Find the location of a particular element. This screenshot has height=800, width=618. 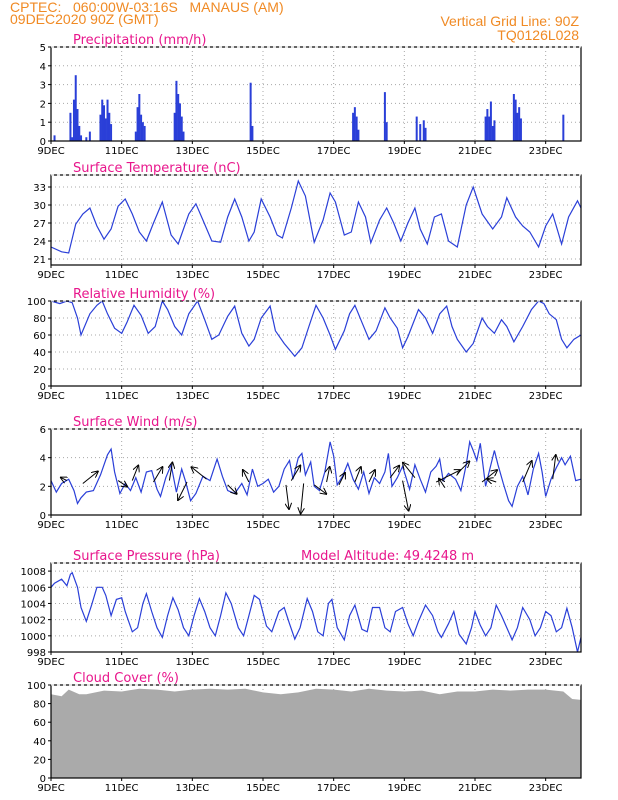

panel-title: Surface Wind (m/s) is located at coordinates (135, 422).